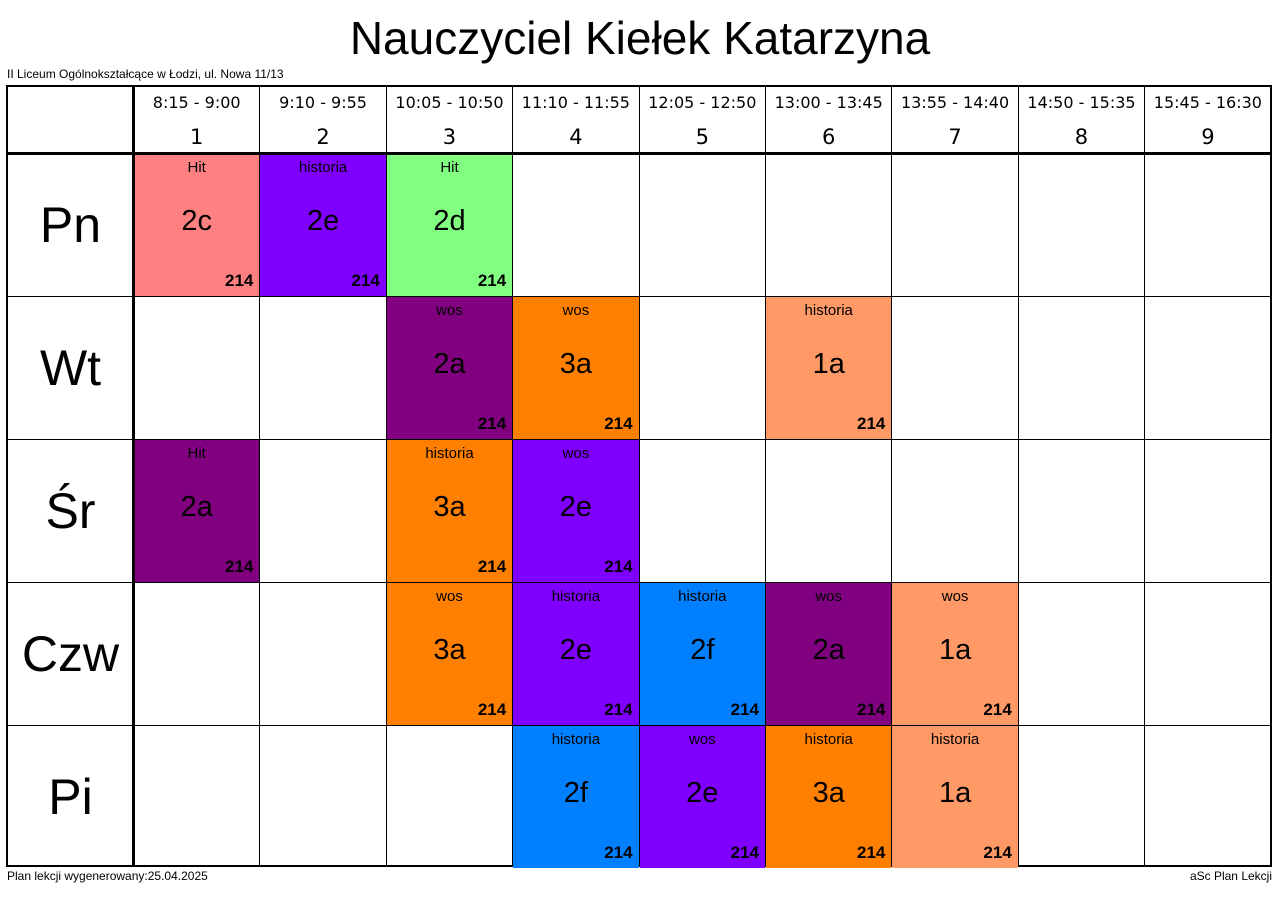 The width and height of the screenshot is (1280, 906). What do you see at coordinates (70, 654) in the screenshot?
I see `day-label: Czw` at bounding box center [70, 654].